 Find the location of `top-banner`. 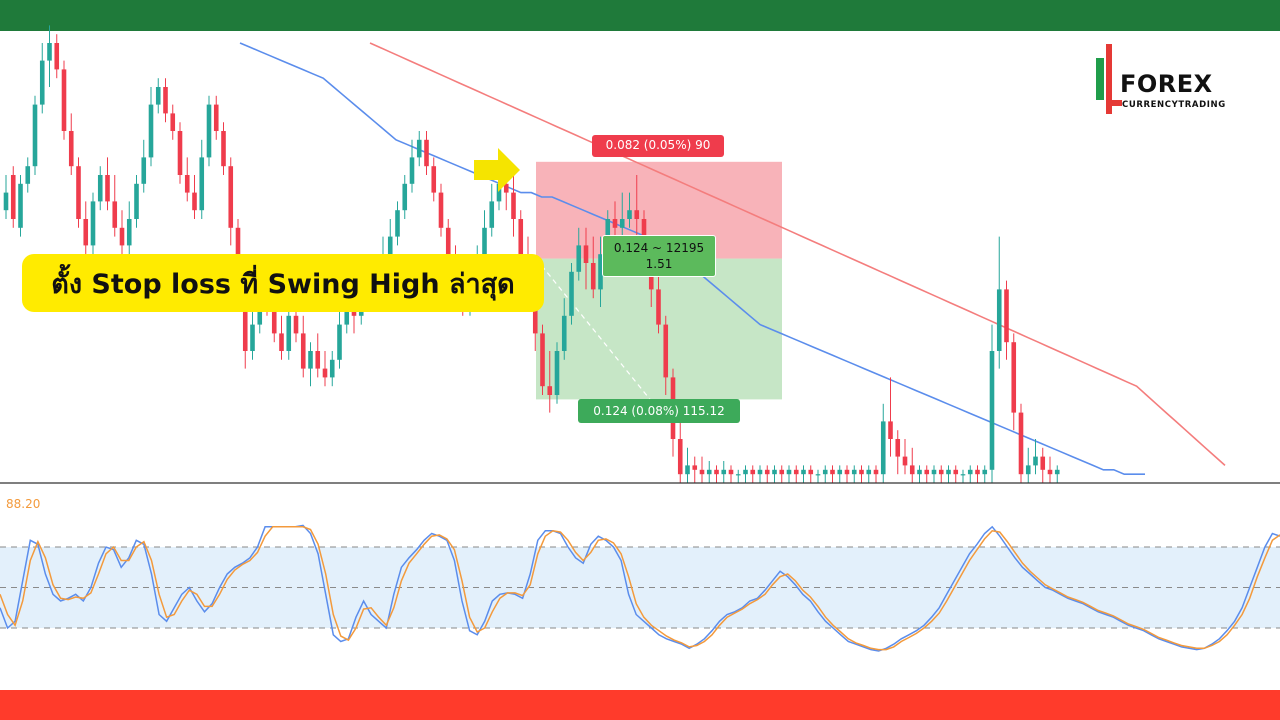

top-banner is located at coordinates (640, 15).